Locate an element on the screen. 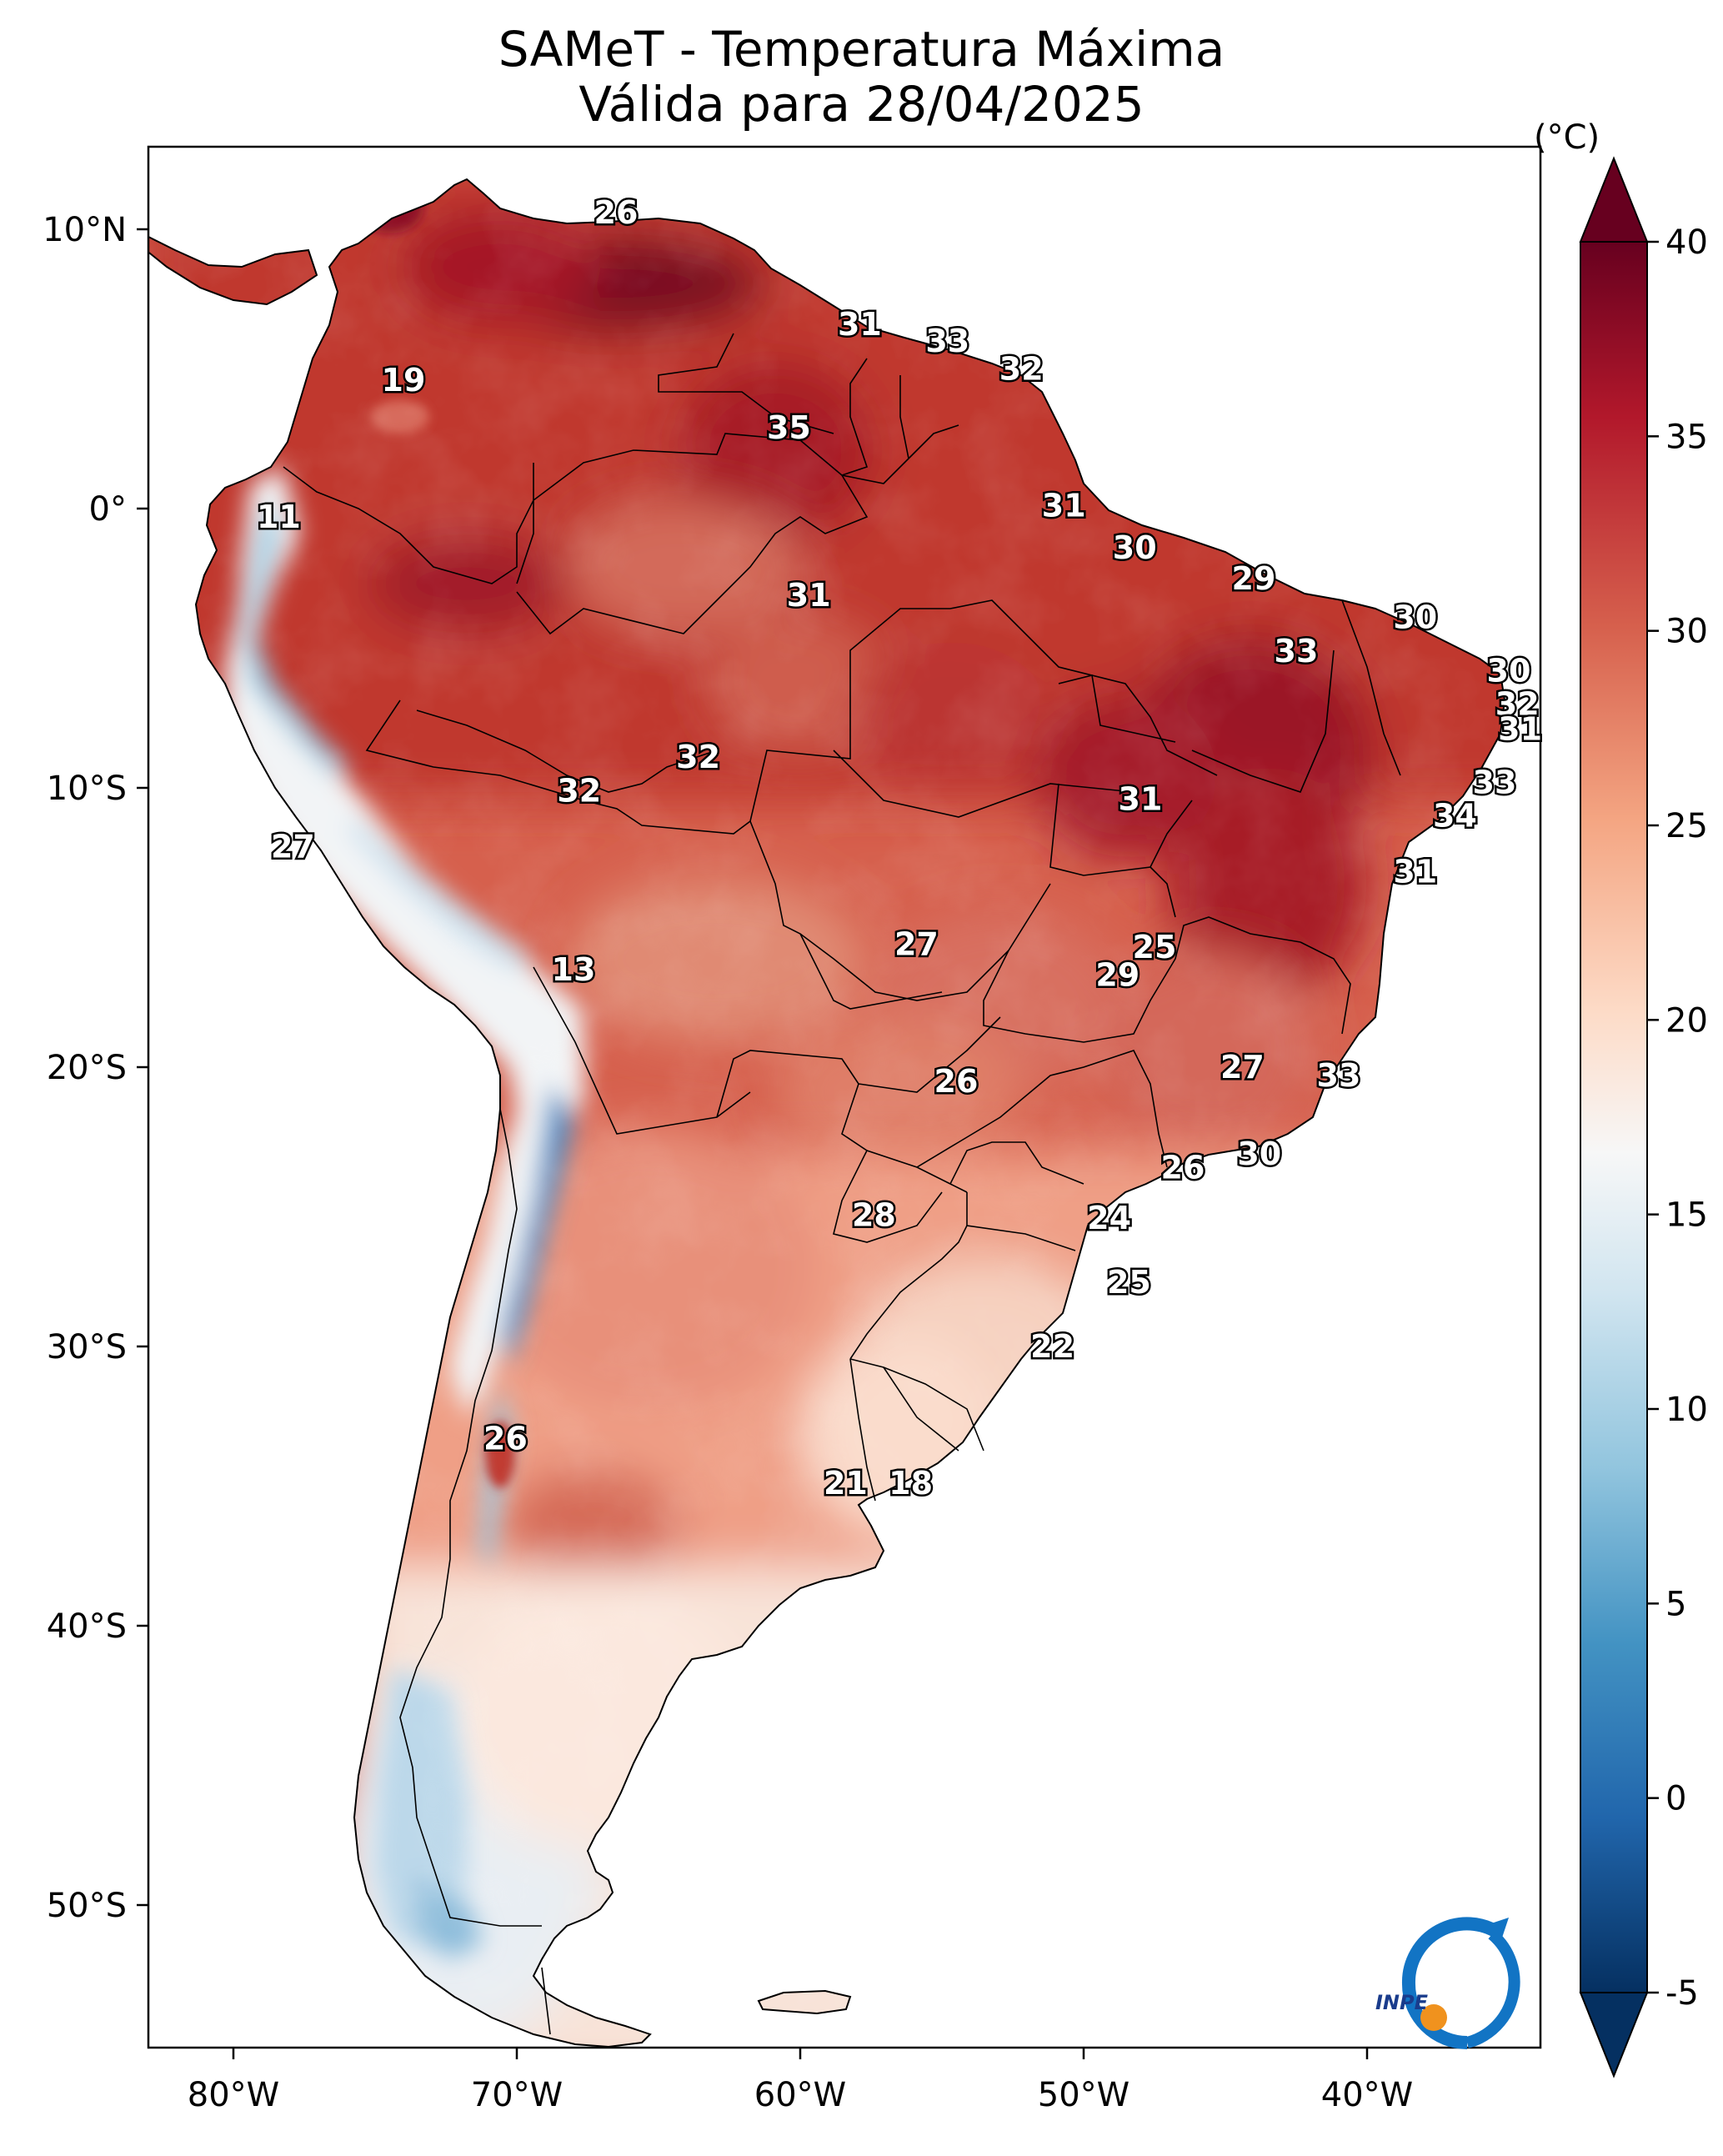 Image resolution: width=1723 pixels, height=2156 pixels. logo-text: INPE is located at coordinates (1402, 2002).